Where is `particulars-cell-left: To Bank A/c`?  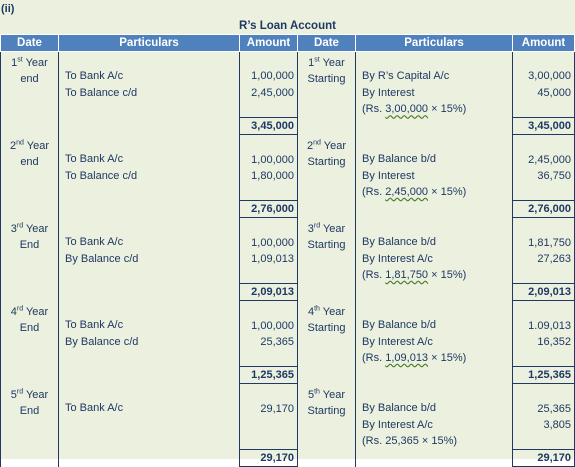 particulars-cell-left: To Bank A/c is located at coordinates (149, 416).